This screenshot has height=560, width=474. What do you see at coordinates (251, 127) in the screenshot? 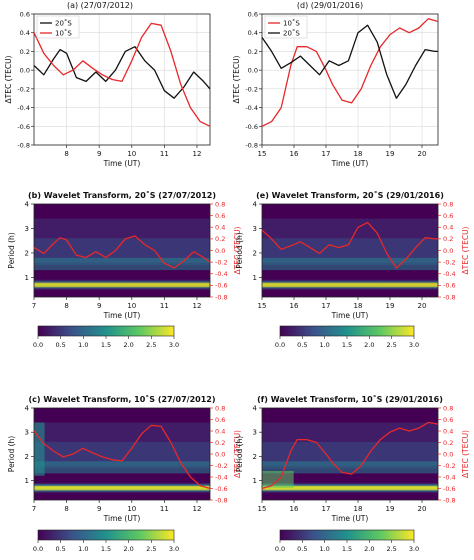
I see `y-tick-label: -0.6` at bounding box center [251, 127].